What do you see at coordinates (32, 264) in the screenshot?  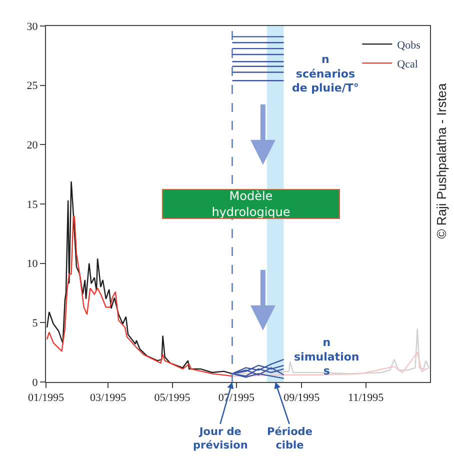 I see `y-tick-label: 10` at bounding box center [32, 264].